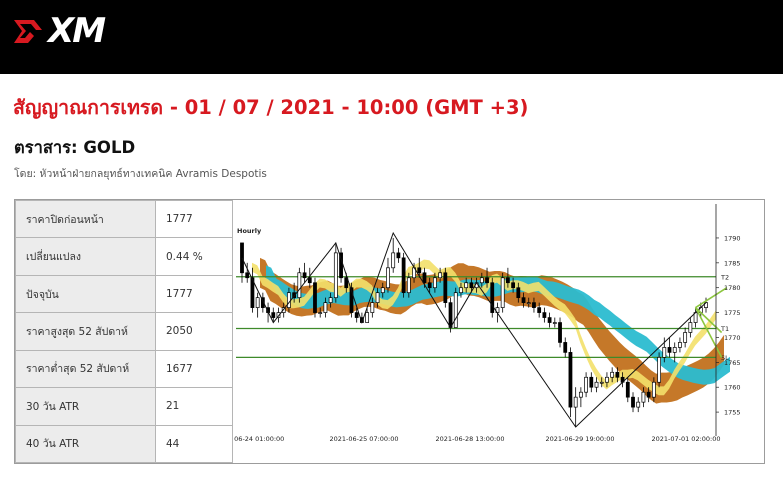 The height and width of the screenshot is (484, 783). Describe the element at coordinates (732, 338) in the screenshot. I see `y-tick-label: 1770` at that location.